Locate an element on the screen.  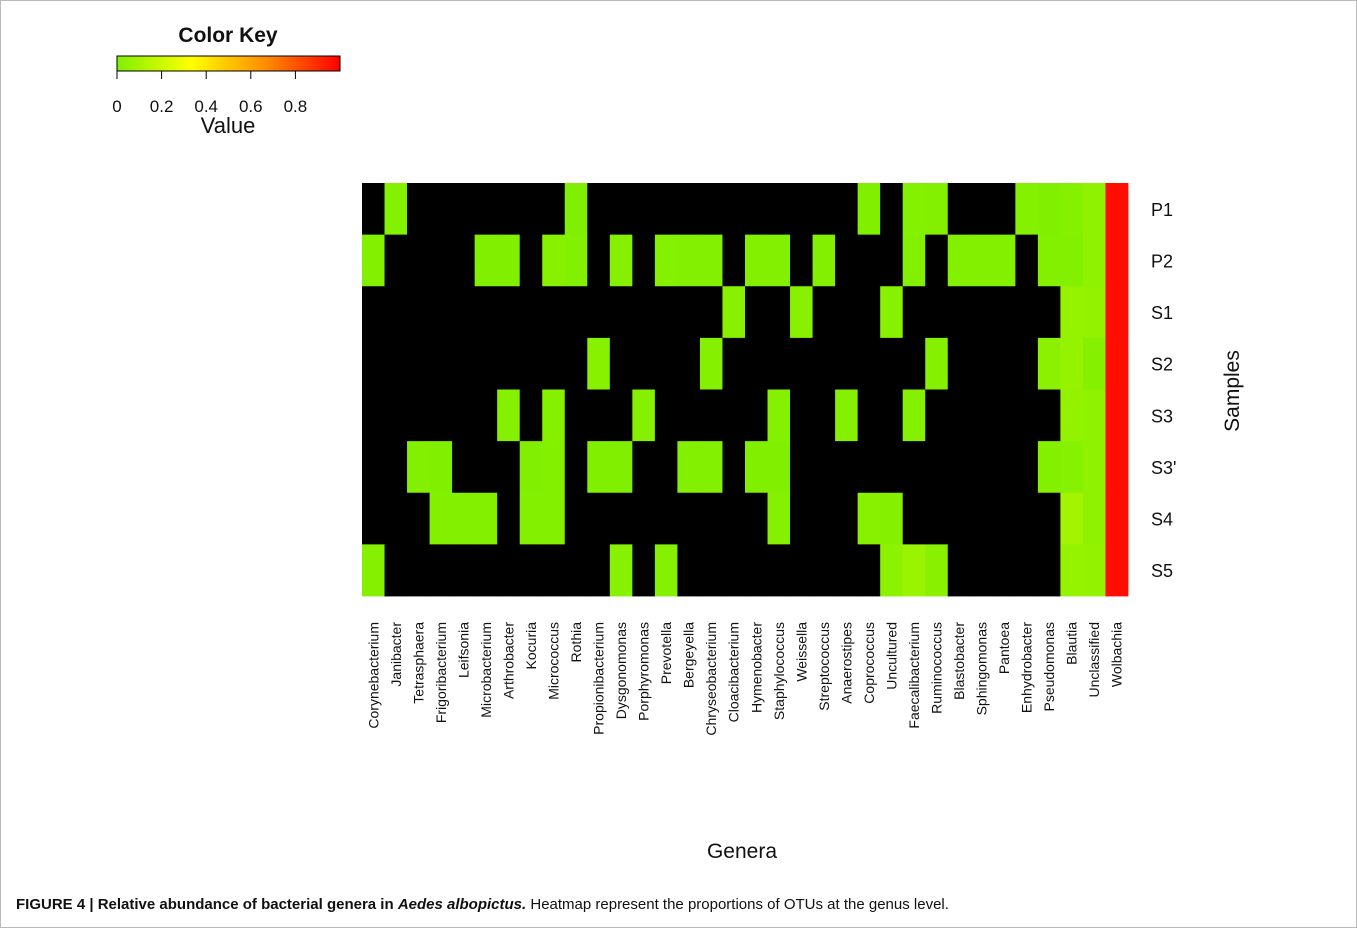
column-label: Arthrobacter is located at coordinates (508, 660).